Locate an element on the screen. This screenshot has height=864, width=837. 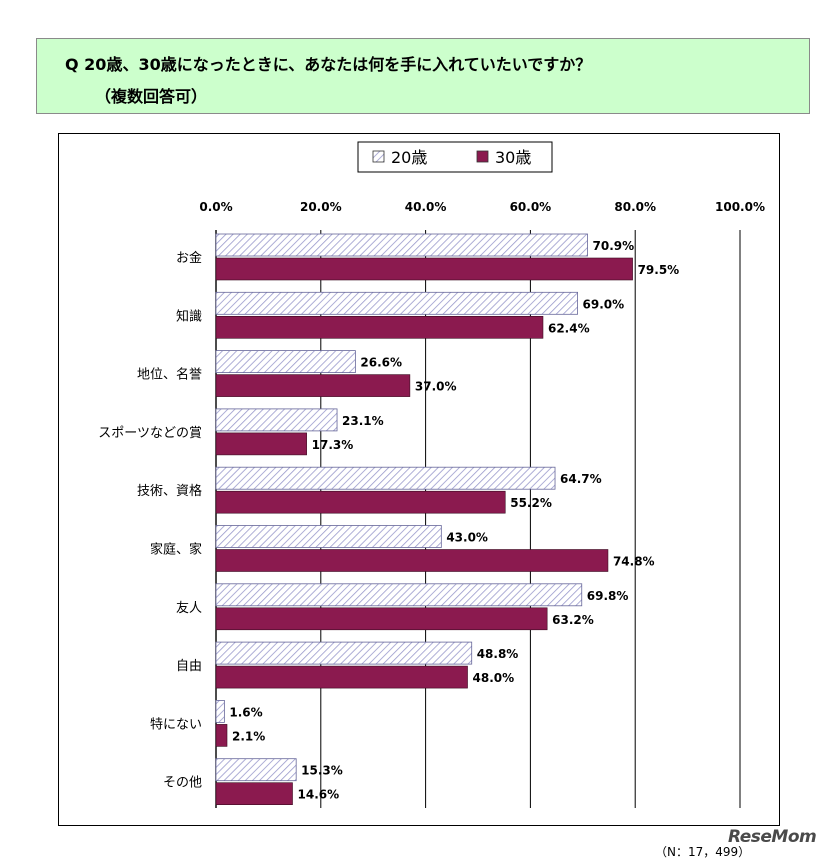
data-label-30: 48.0% is located at coordinates (494, 678).